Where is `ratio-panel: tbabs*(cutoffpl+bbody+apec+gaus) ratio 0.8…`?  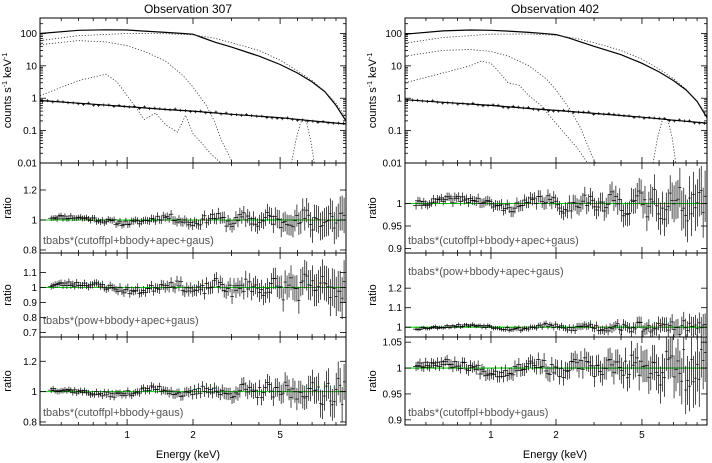 ratio-panel: tbabs*(cutoffpl+bbody+apec+gaus) ratio 0.8… is located at coordinates (174, 209).